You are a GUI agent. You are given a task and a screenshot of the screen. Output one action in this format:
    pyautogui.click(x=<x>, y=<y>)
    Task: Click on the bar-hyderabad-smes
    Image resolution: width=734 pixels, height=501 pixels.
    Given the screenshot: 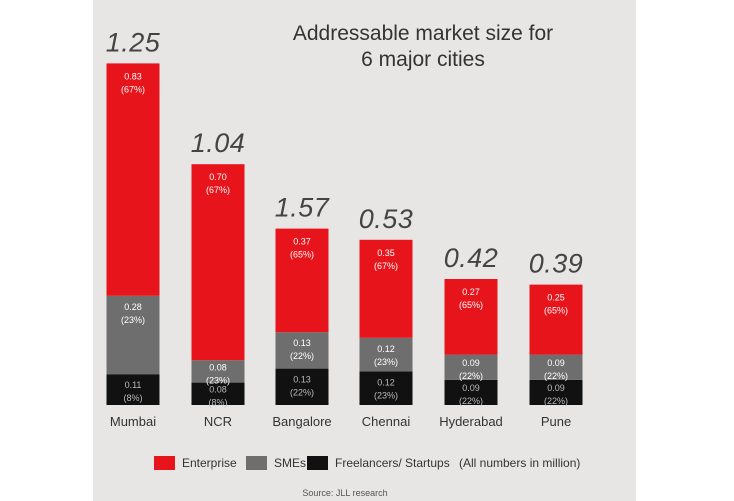 What is the action you would take?
    pyautogui.click(x=471, y=367)
    